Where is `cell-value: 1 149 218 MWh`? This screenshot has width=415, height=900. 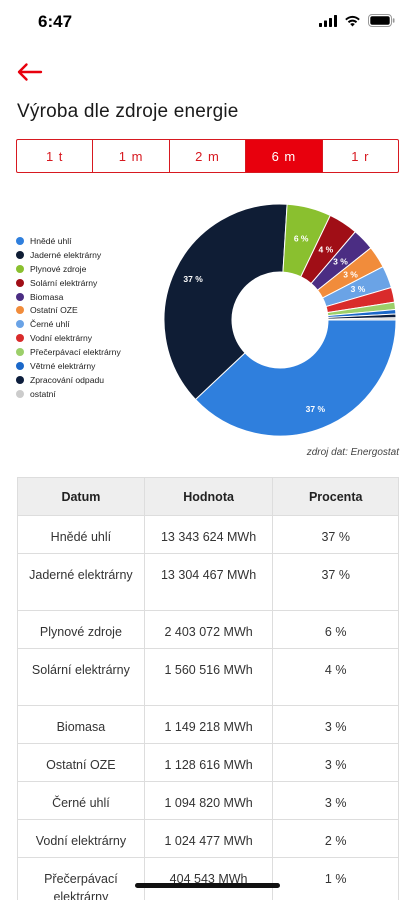
cell-value: 1 149 218 MWh is located at coordinates (208, 724).